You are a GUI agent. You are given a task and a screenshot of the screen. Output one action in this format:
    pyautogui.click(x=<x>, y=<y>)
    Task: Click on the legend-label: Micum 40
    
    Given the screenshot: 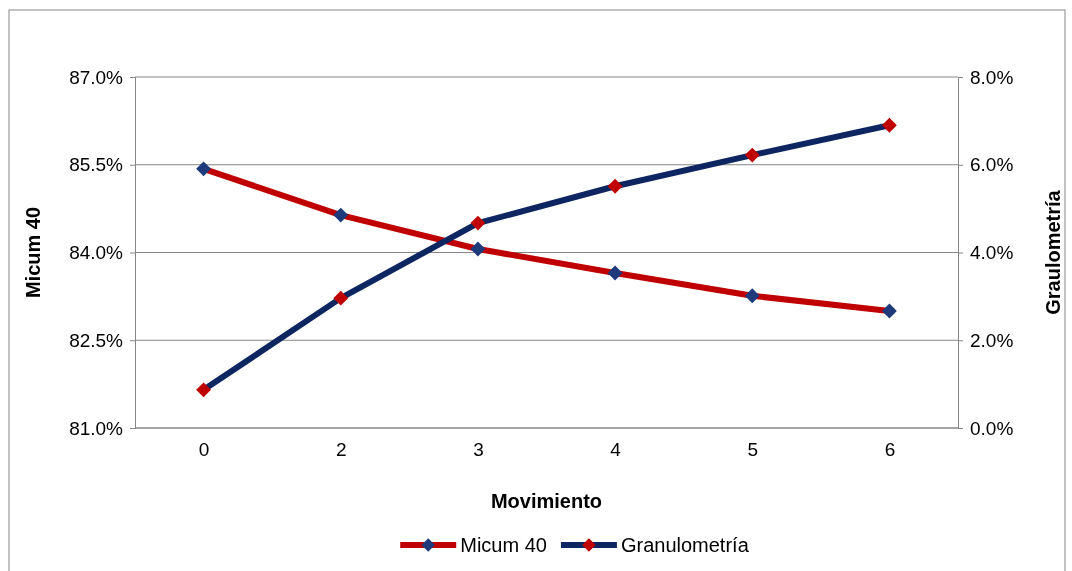 What is the action you would take?
    pyautogui.click(x=503, y=545)
    